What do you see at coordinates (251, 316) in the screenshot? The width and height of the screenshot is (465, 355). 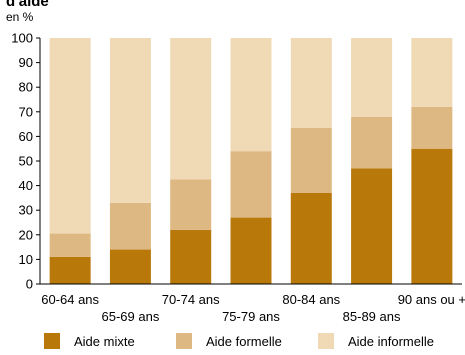 I see `x-tick-label: 75-79 ans` at bounding box center [251, 316].